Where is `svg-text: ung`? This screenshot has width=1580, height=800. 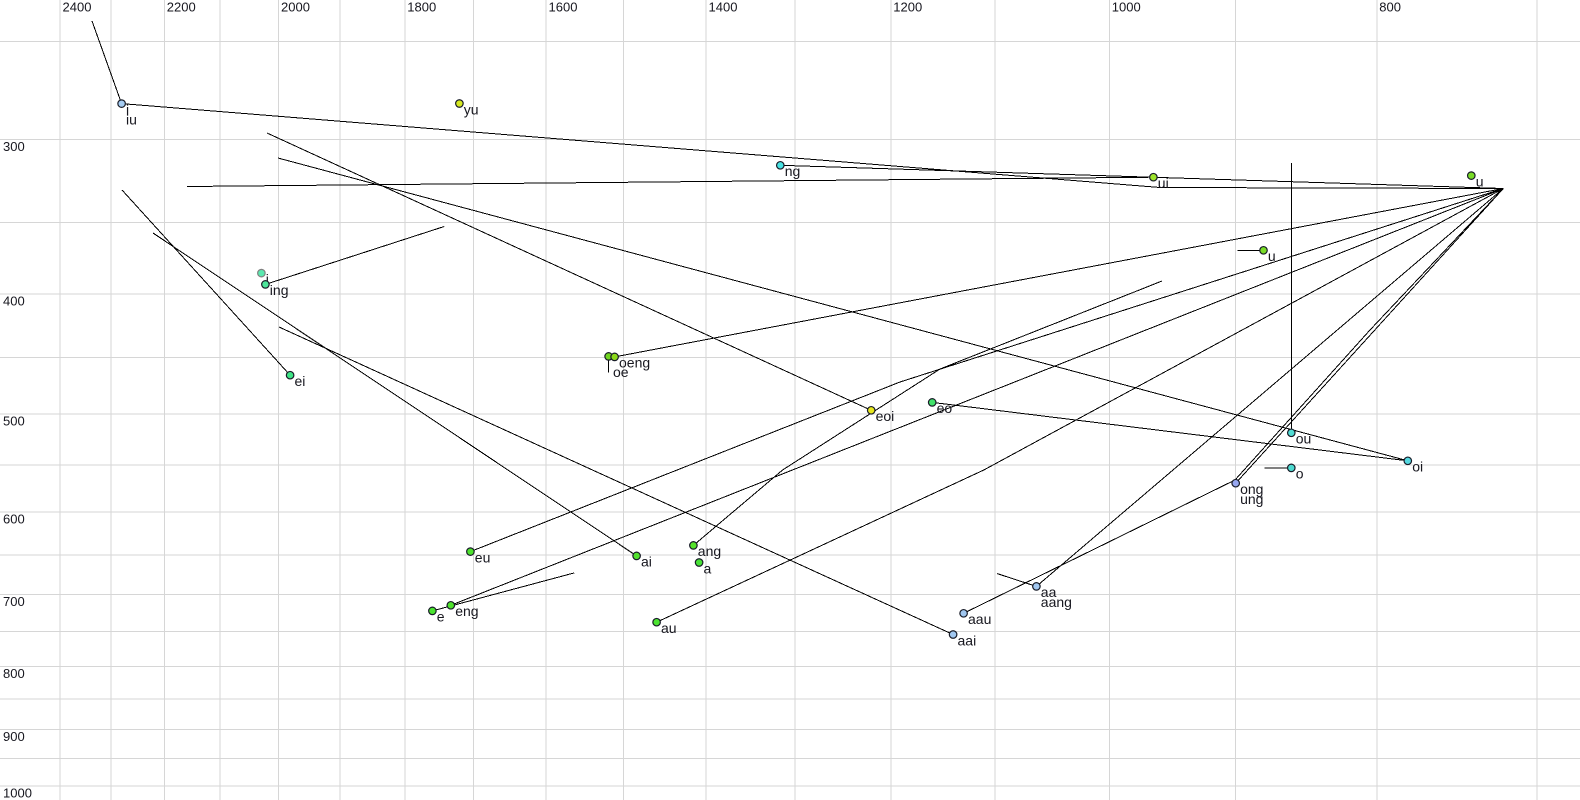 svg-text: ung is located at coordinates (1251, 499).